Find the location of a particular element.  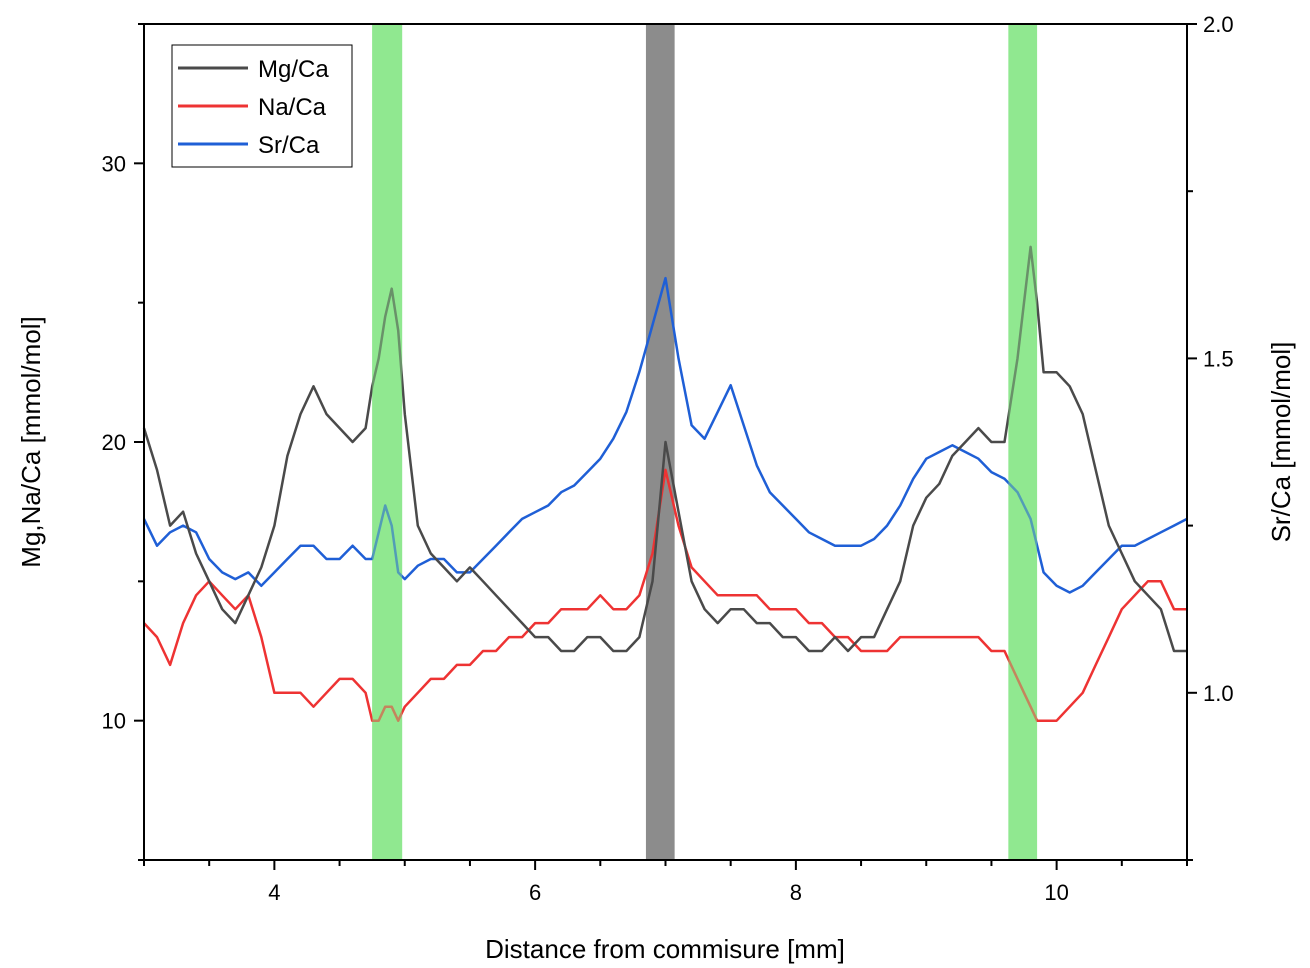

y-right-axis-ticks: 1.0 1.5 2.0 is located at coordinates (1210, 436).